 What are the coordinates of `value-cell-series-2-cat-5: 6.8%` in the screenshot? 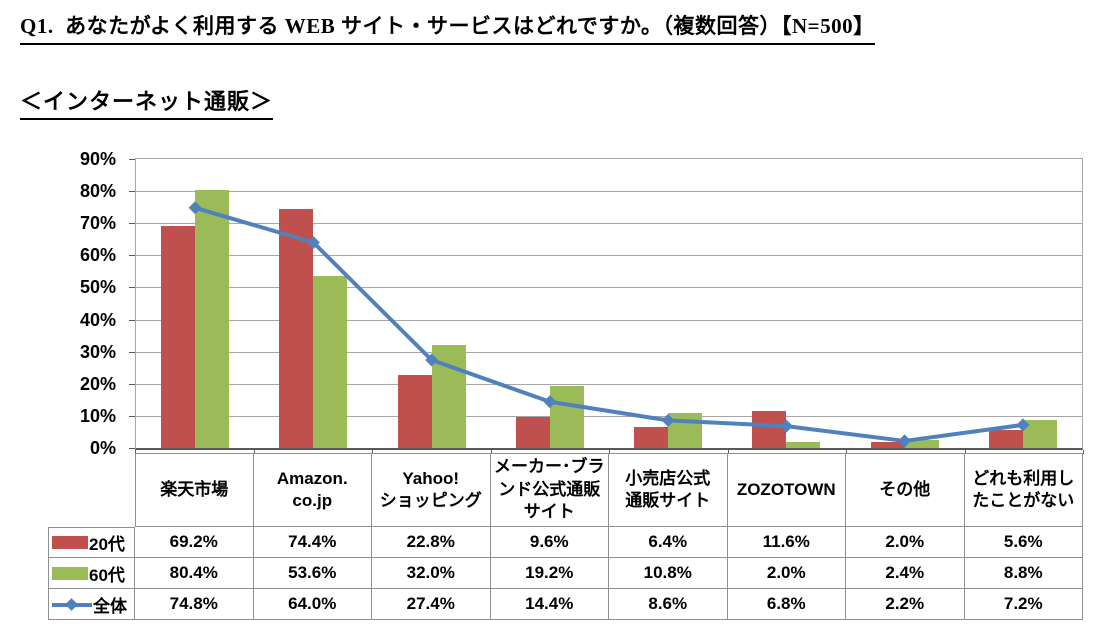 It's located at (786, 604).